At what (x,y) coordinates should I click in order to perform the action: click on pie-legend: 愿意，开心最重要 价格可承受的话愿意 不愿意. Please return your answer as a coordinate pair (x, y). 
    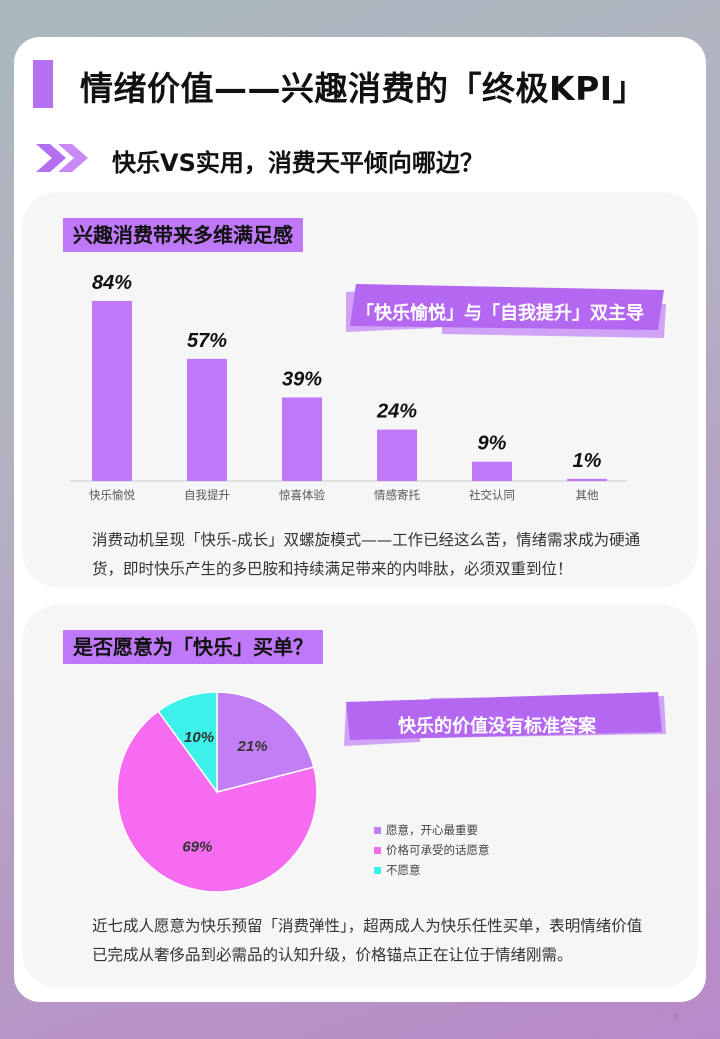
    Looking at the image, I should click on (432, 850).